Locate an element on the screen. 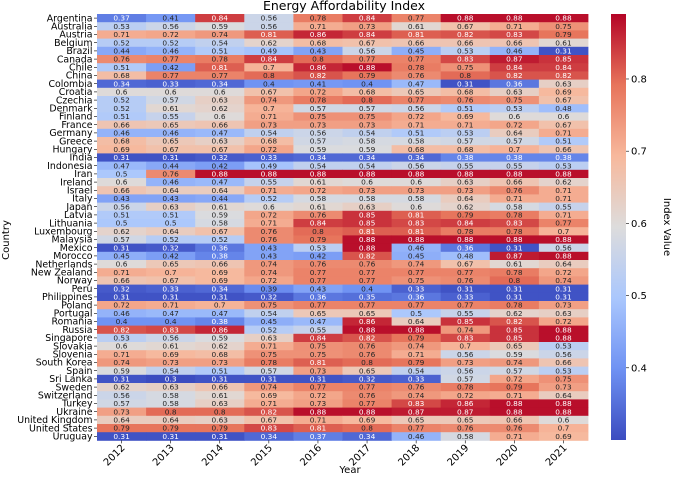 The image size is (685, 477). colorbar-tick-label: 0.4 is located at coordinates (639, 368).